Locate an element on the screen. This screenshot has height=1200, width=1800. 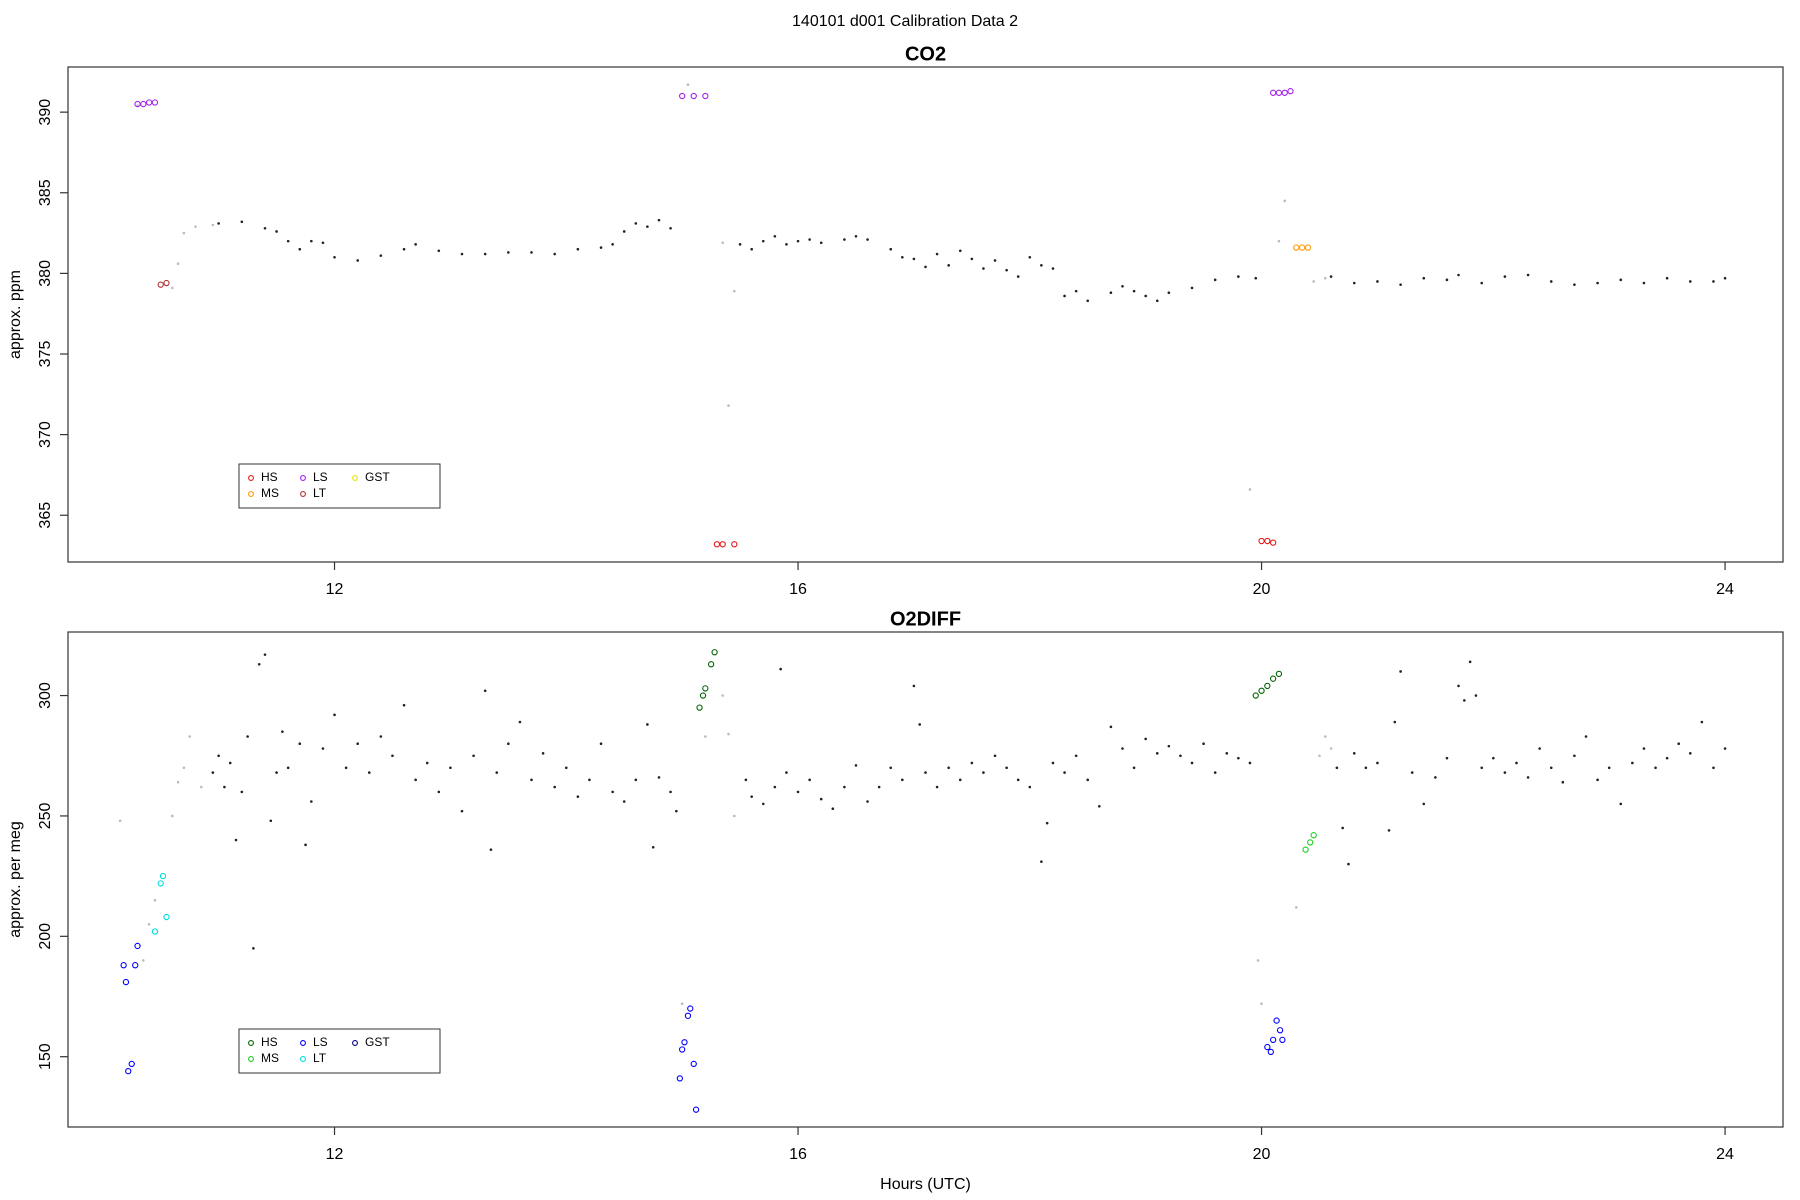
y-axis-label: approx. per meg is located at coordinates (15, 879).